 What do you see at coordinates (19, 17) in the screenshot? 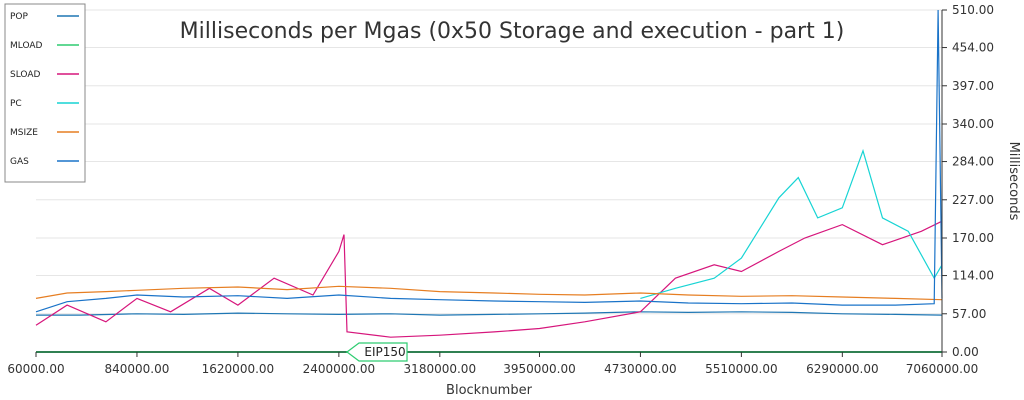
I see `legend-label: POP` at bounding box center [19, 17].